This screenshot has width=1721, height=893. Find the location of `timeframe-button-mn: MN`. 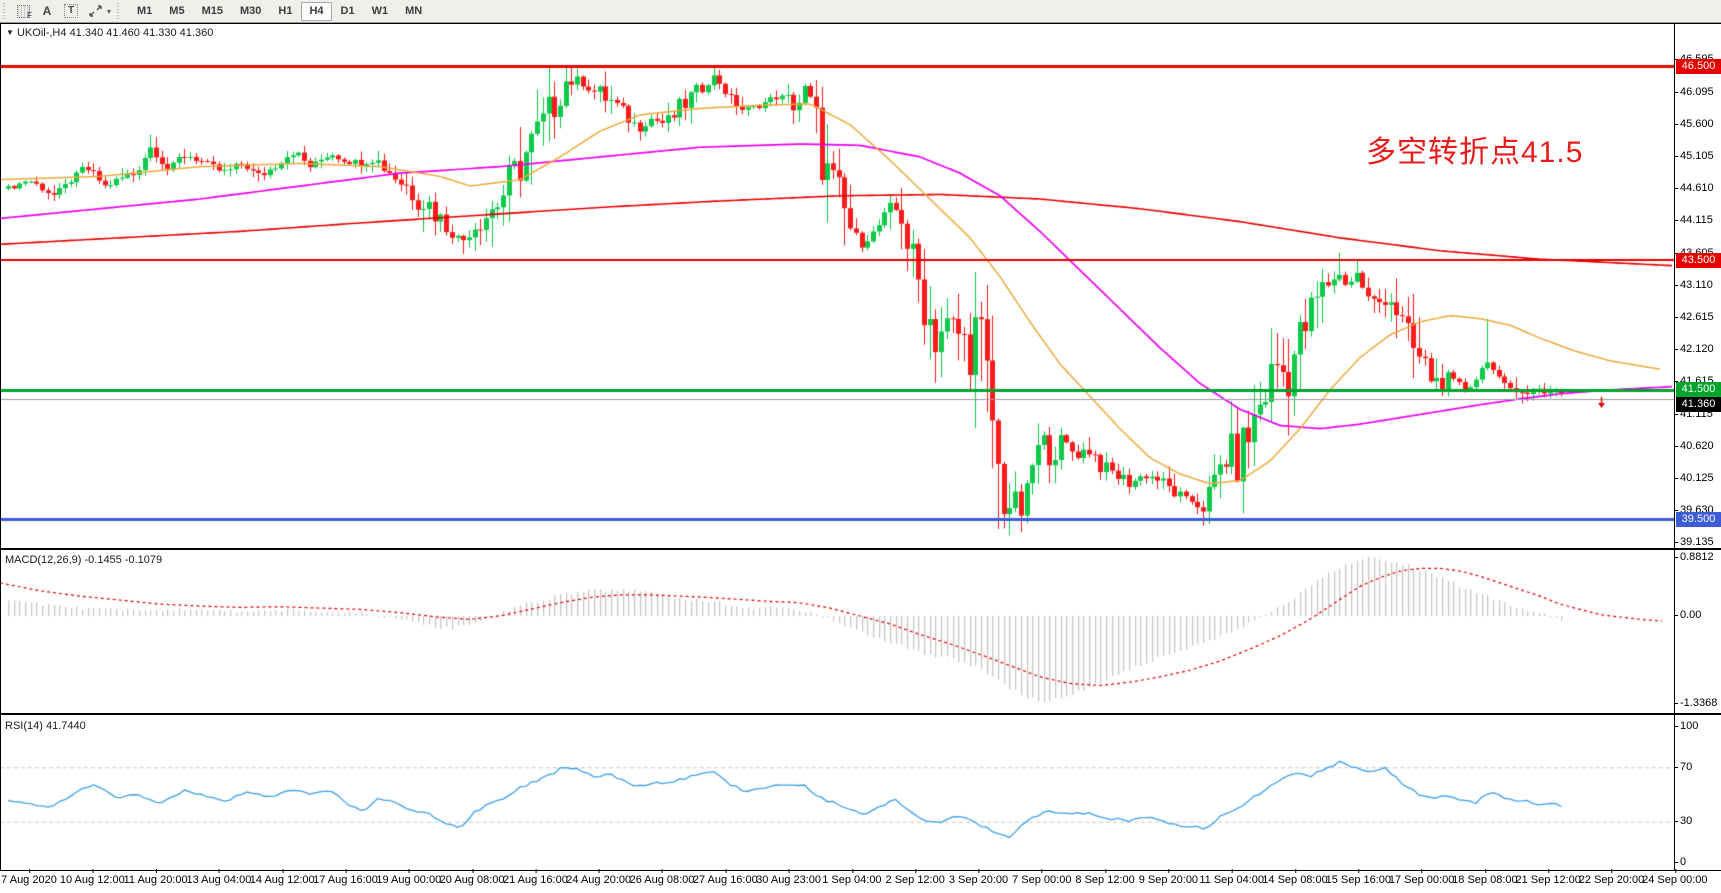

timeframe-button-mn: MN is located at coordinates (414, 10).